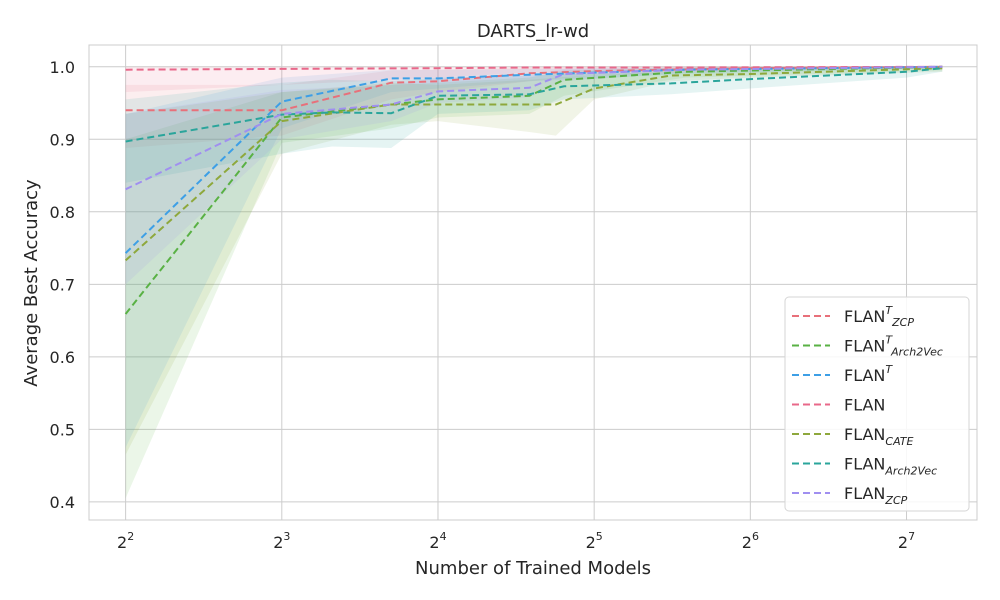 The image size is (1000, 600). I want to click on x-axis-label: Number of Trained Models, so click(533, 568).